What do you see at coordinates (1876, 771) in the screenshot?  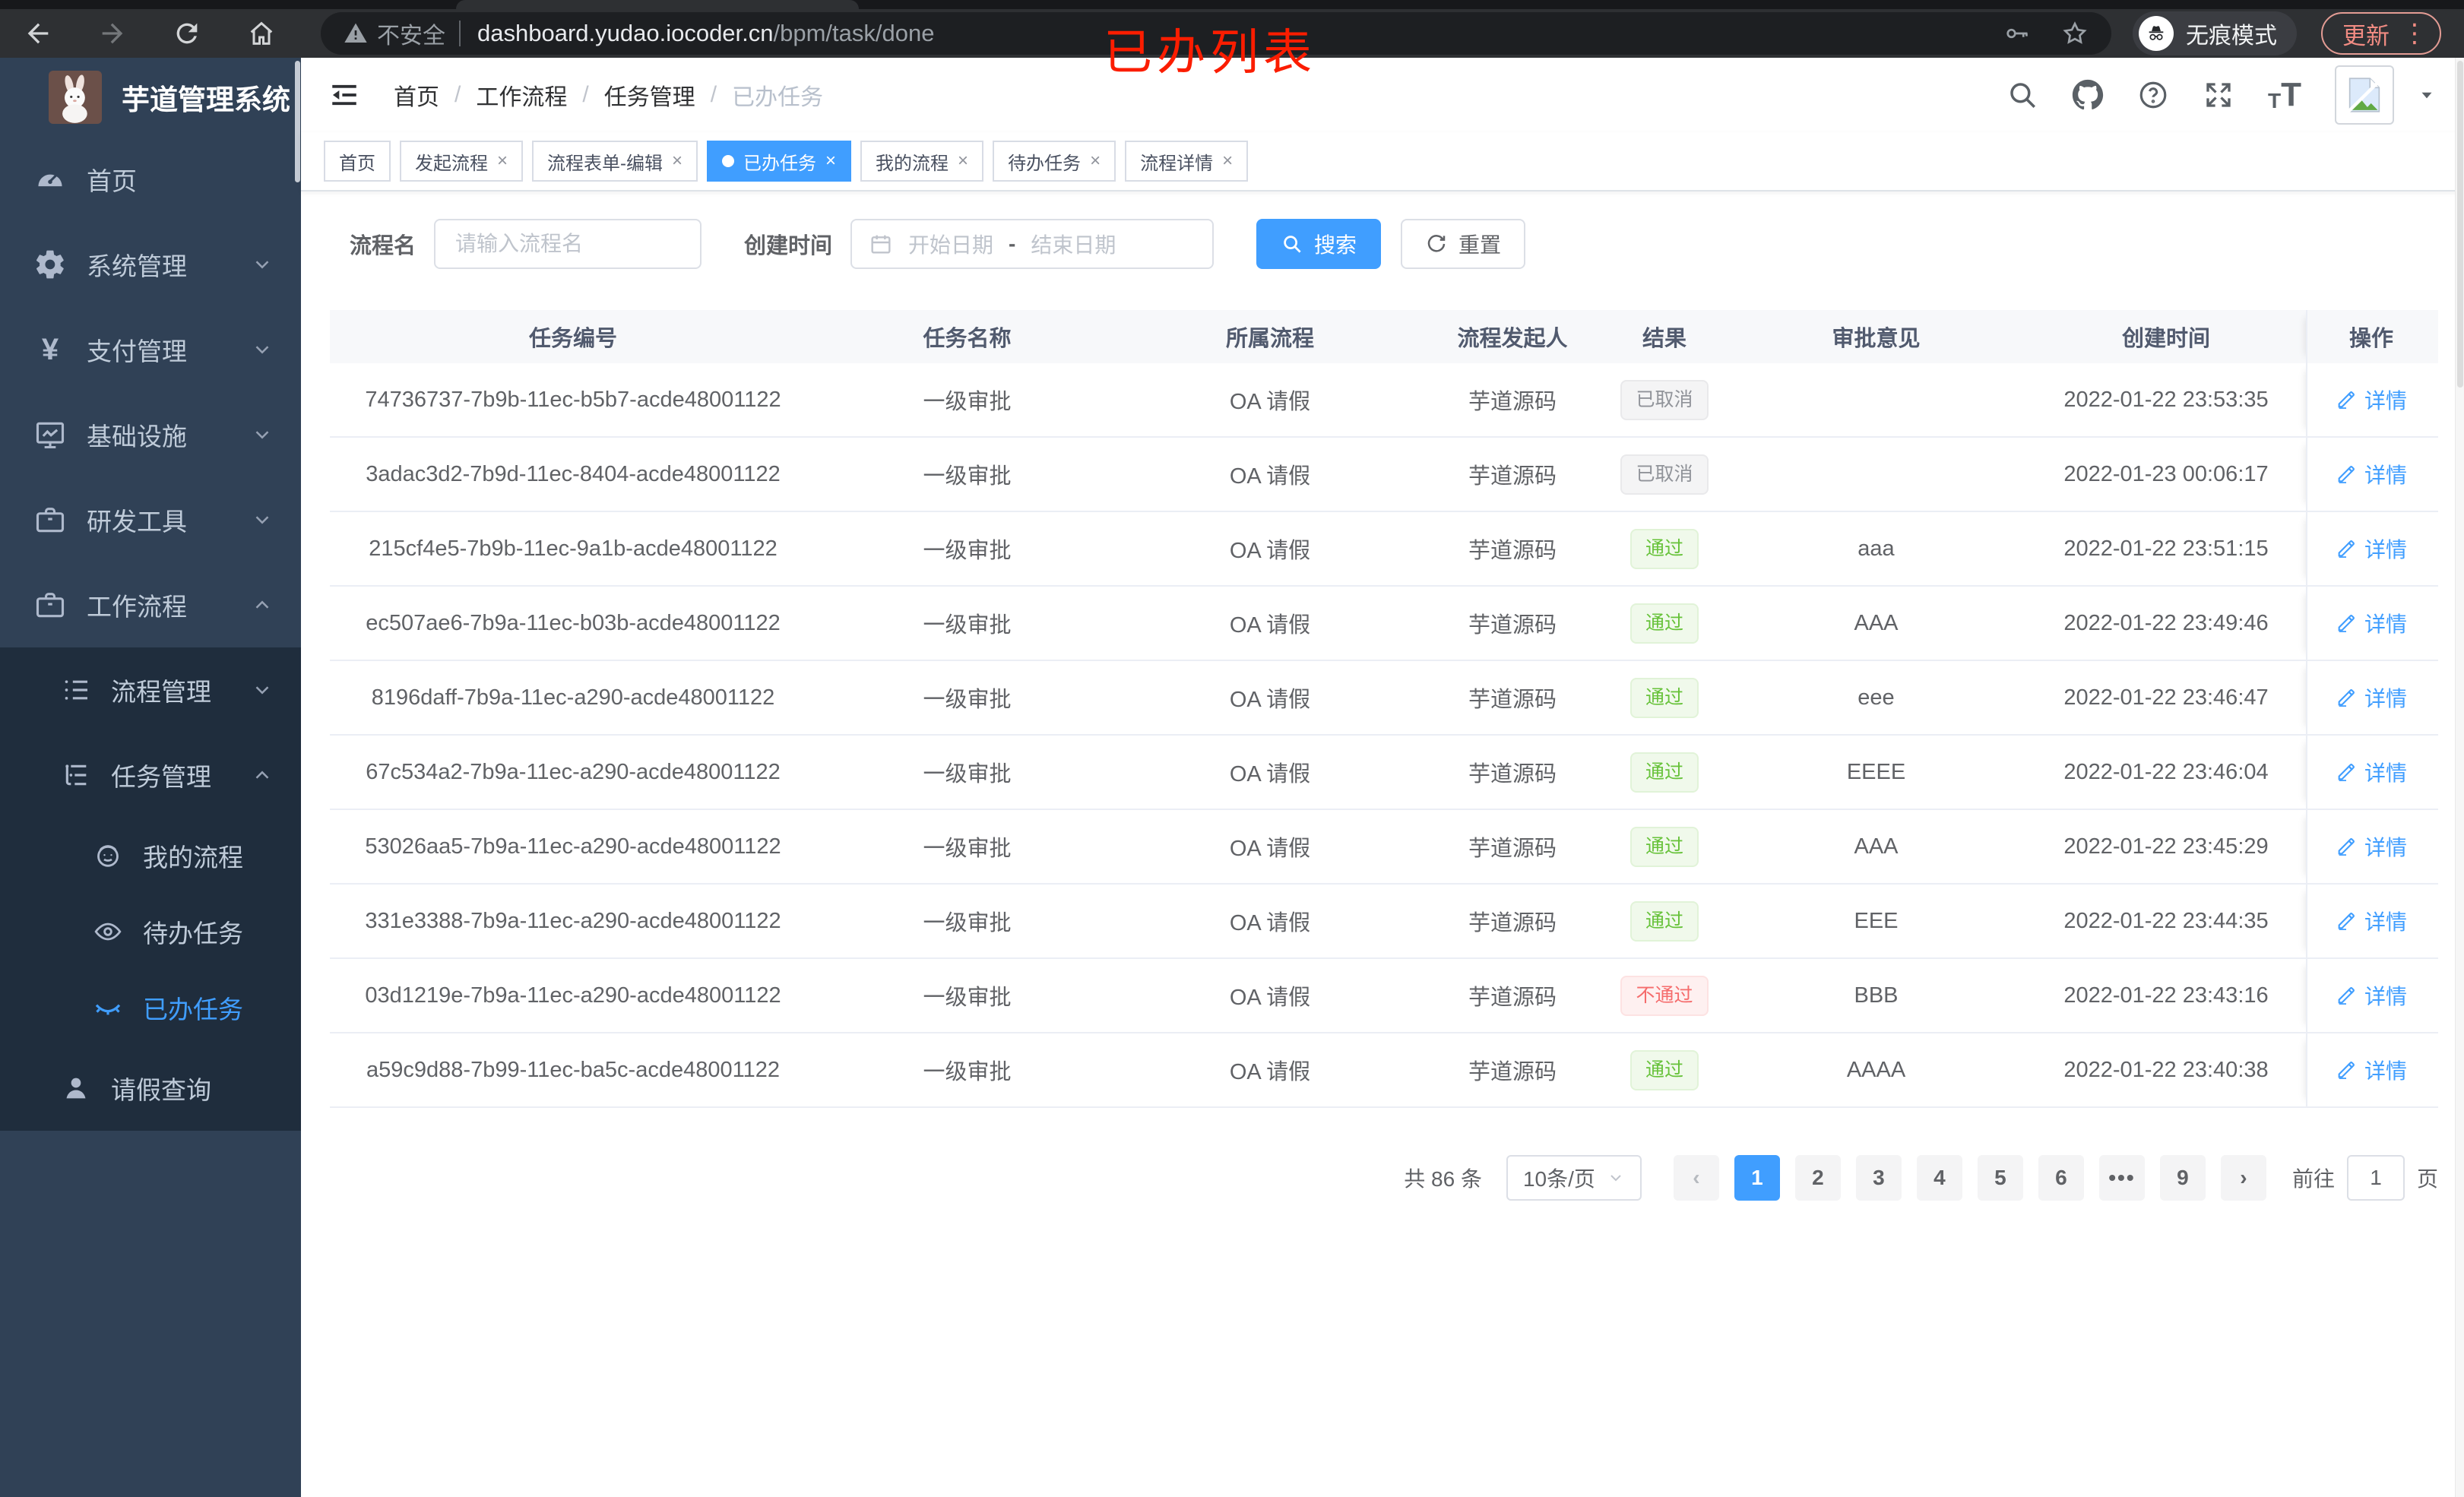 I see `comment-cell: EEEE` at bounding box center [1876, 771].